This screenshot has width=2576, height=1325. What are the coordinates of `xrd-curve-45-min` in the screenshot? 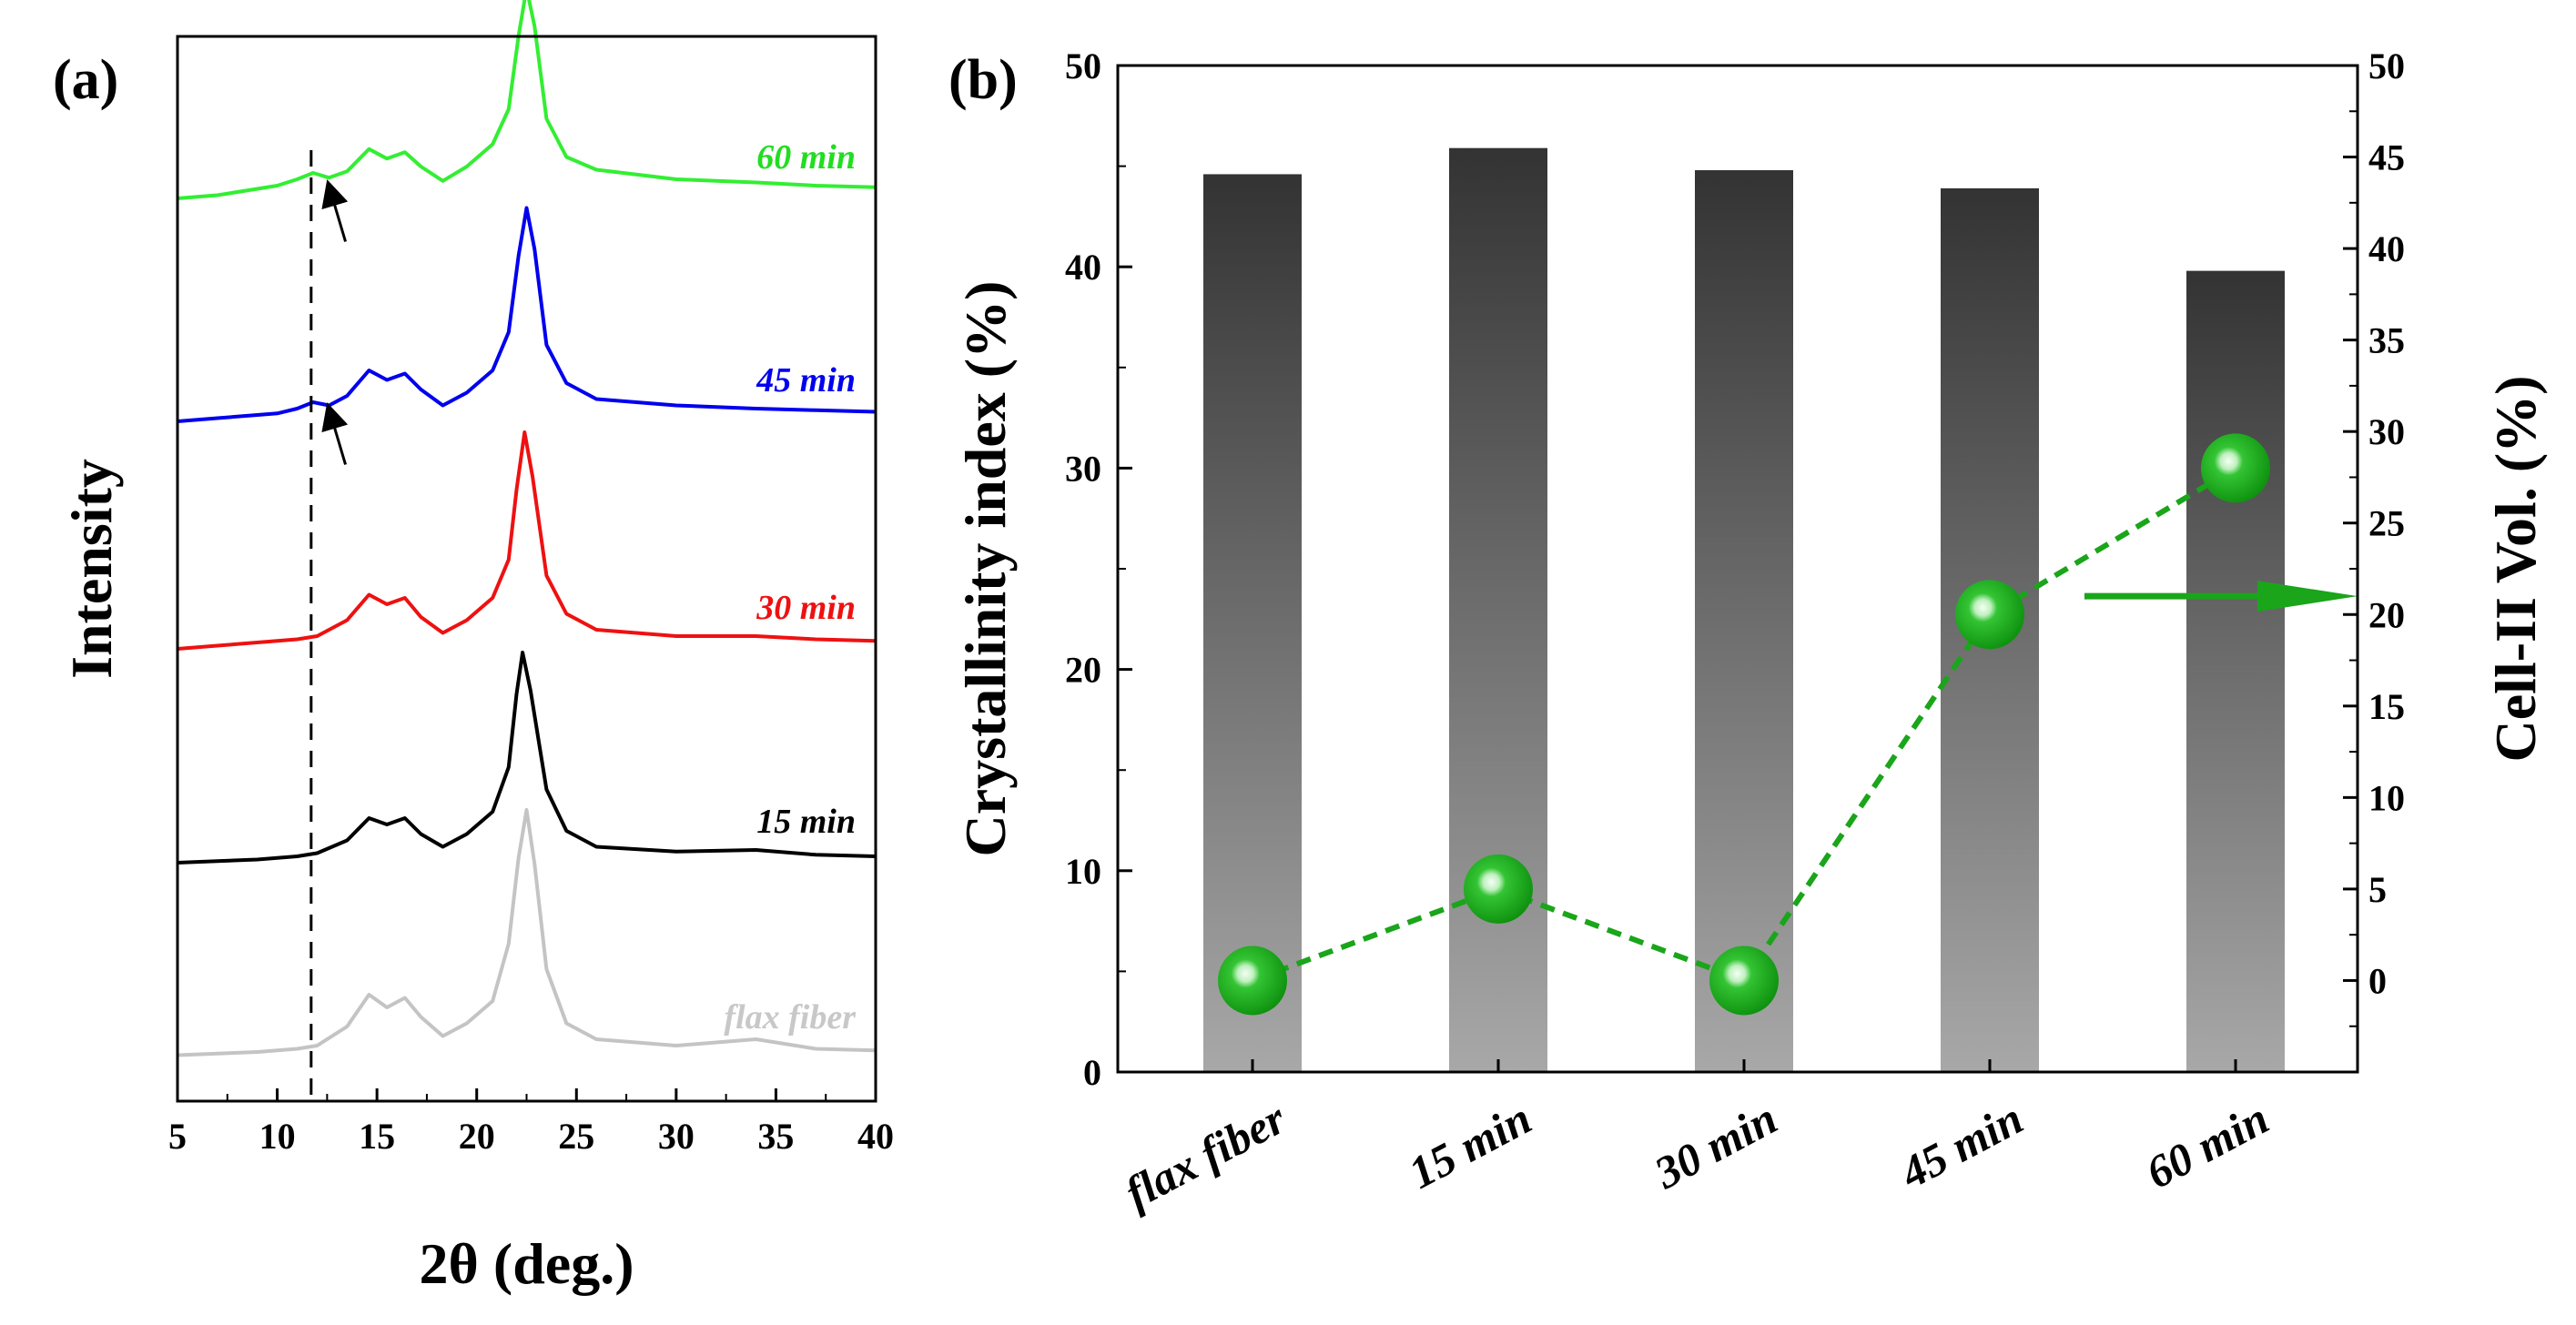 It's located at (527, 314).